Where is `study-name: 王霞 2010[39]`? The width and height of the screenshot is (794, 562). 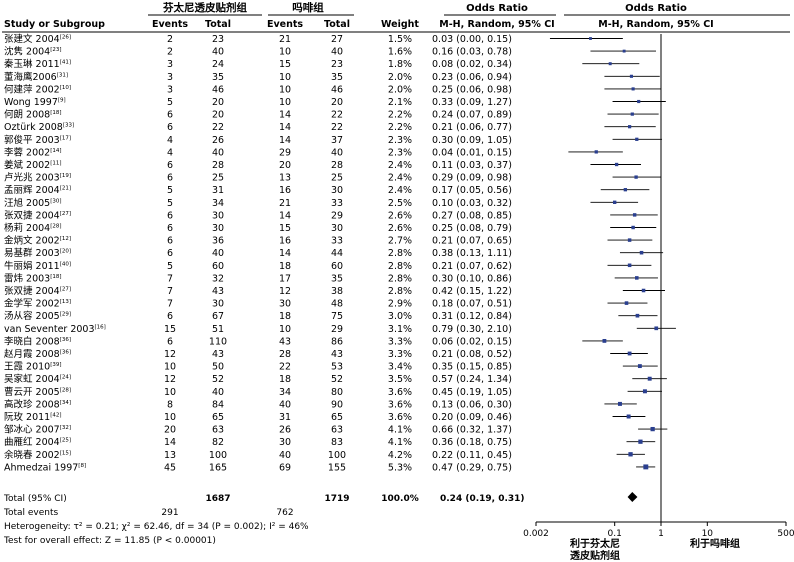 study-name: 王霞 2010[39] is located at coordinates (33, 367).